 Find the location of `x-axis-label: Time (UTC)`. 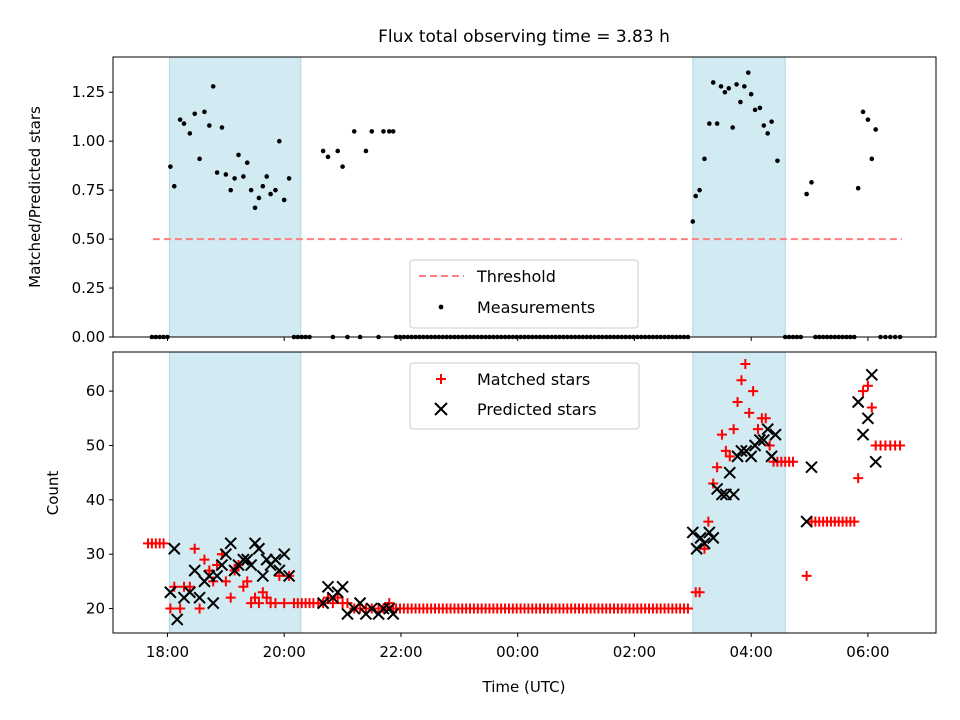

x-axis-label: Time (UTC) is located at coordinates (524, 687).